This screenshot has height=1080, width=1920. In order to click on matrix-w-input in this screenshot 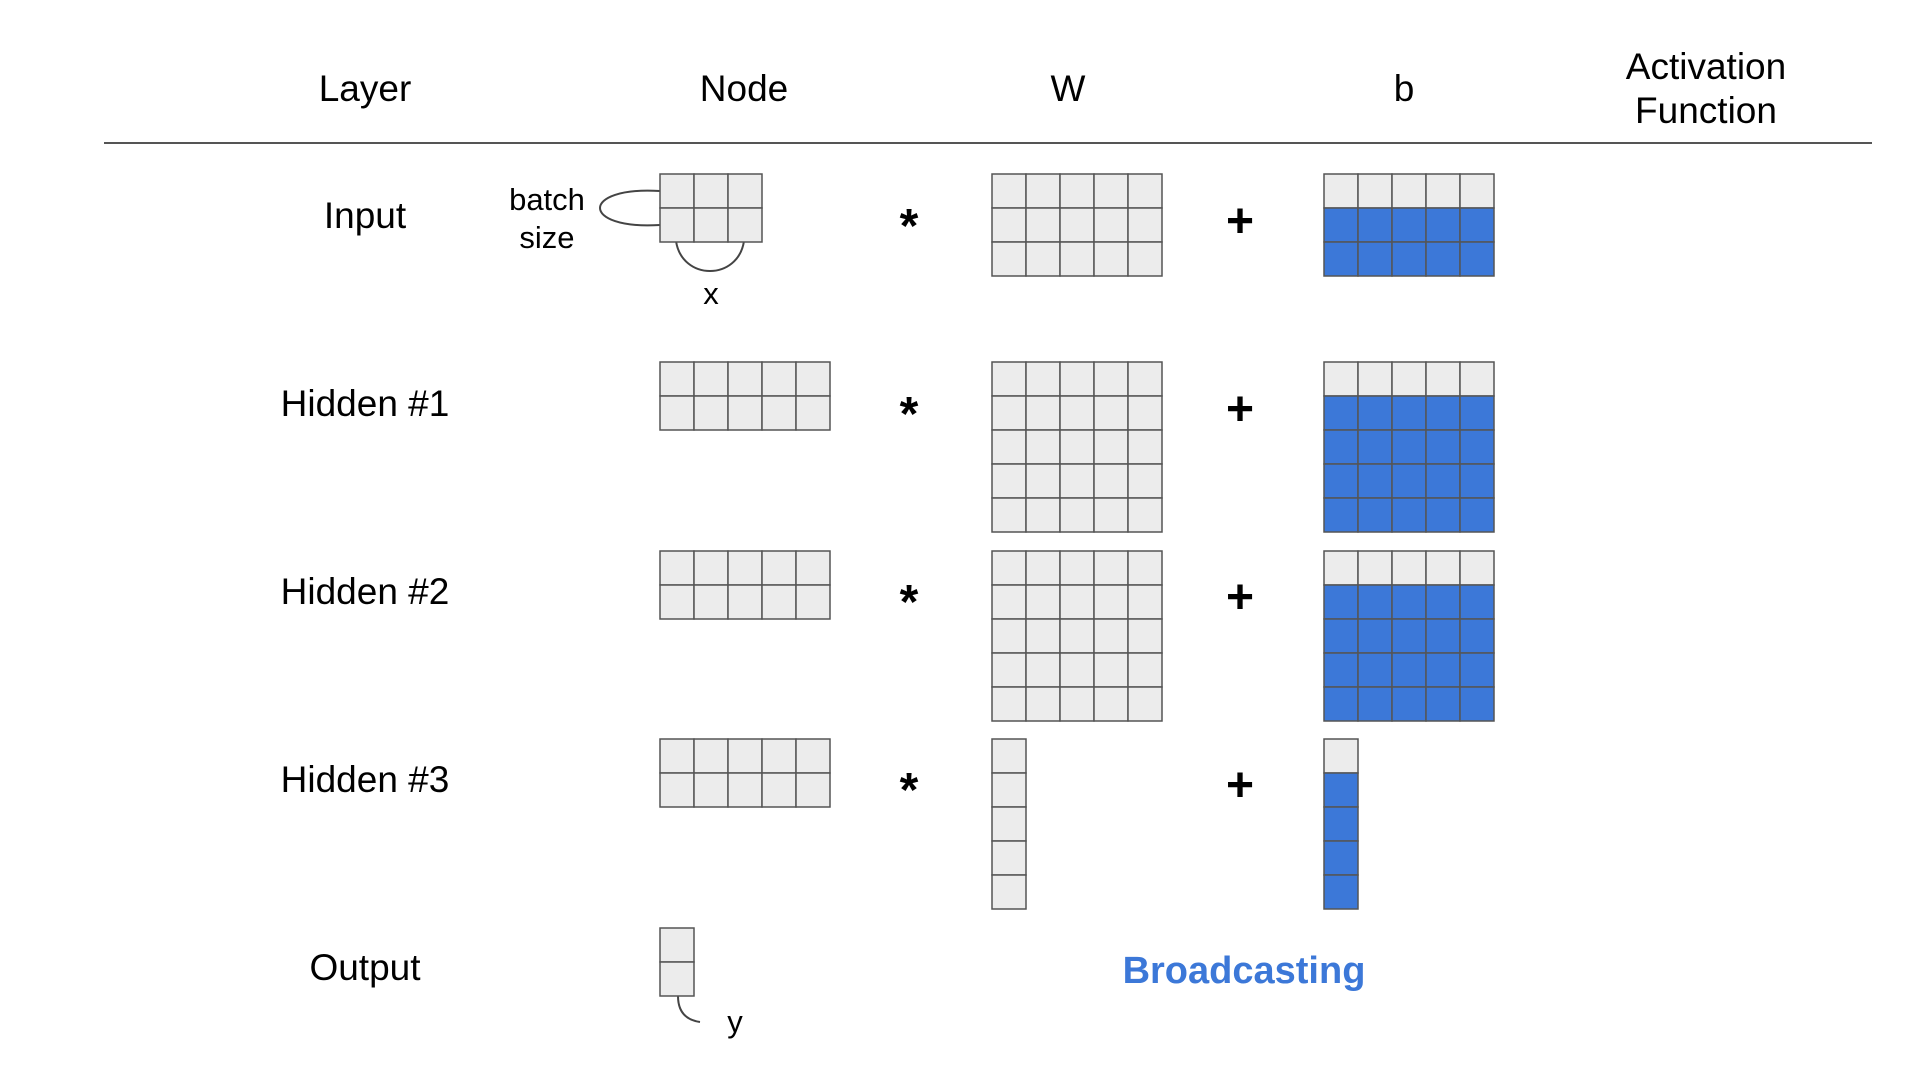, I will do `click(1077, 225)`.